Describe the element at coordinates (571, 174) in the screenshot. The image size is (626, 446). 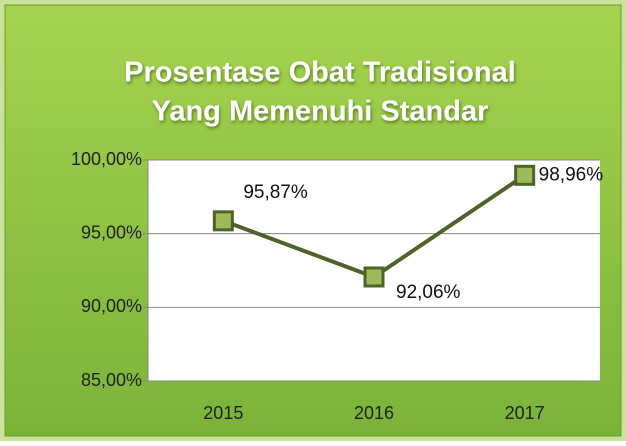
I see `data-label: 98,96%` at that location.